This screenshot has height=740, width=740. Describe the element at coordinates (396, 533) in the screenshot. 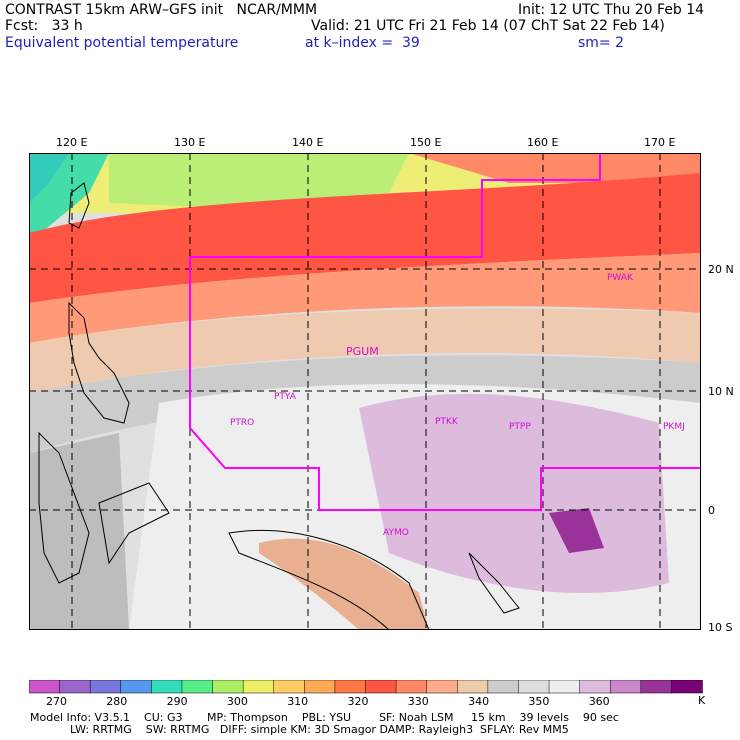

I see `station-aymo: AYMO` at that location.